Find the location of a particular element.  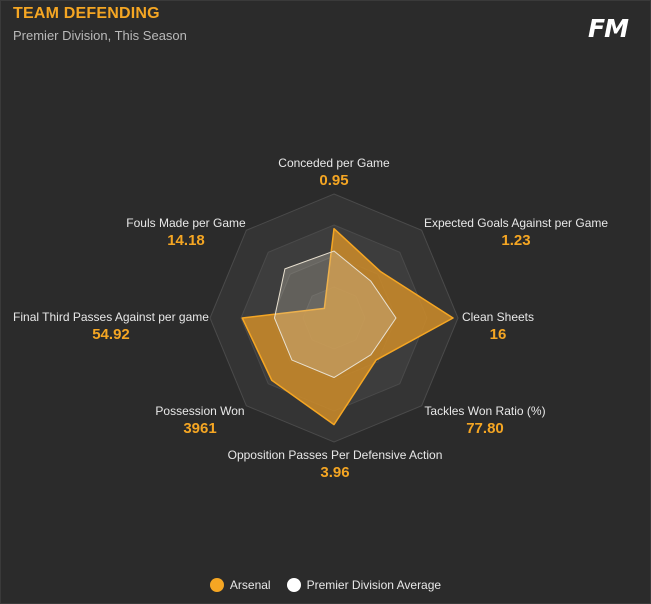

legend: Arsenal Premier Division Average is located at coordinates (325, 585).